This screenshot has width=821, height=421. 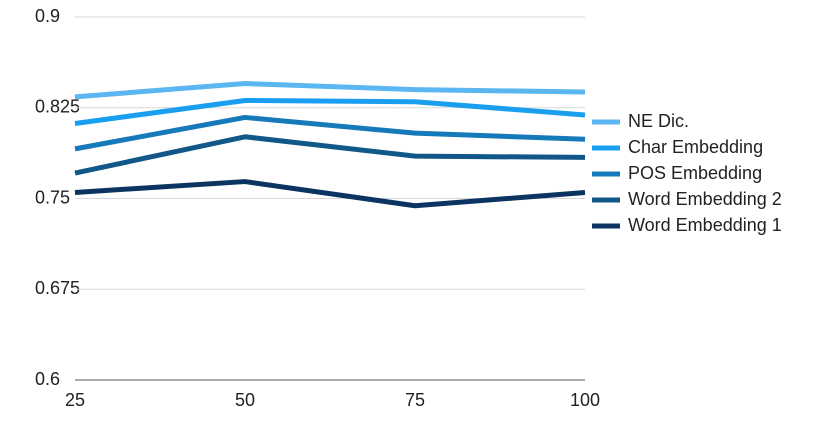 I want to click on y-tick-label: 0.9, so click(x=47, y=16).